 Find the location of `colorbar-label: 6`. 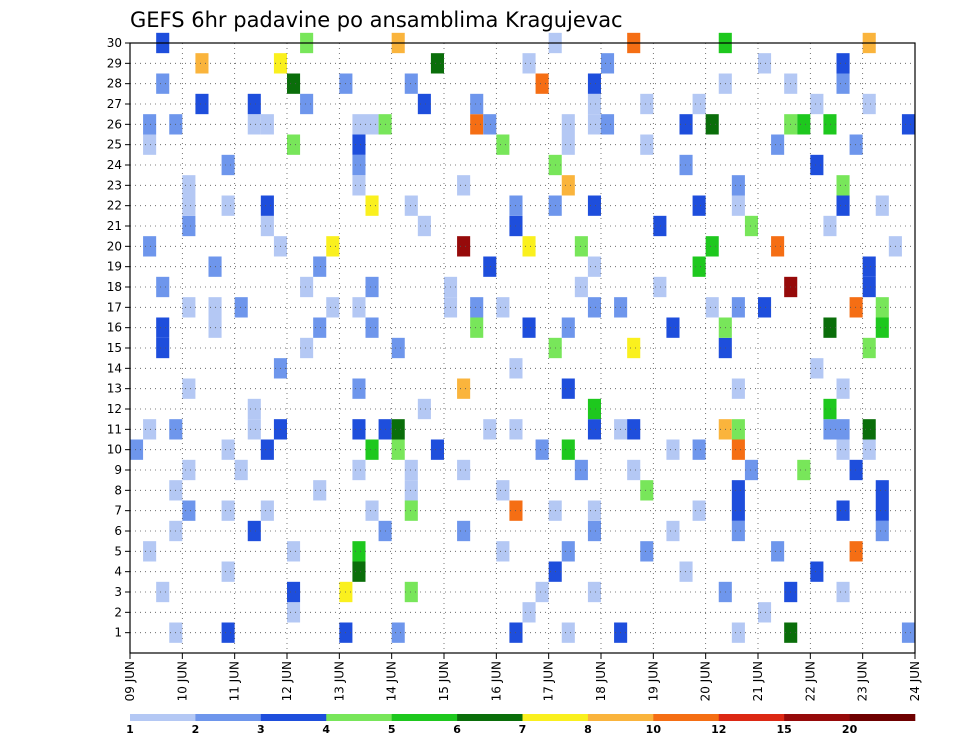

colorbar-label: 6 is located at coordinates (457, 729).